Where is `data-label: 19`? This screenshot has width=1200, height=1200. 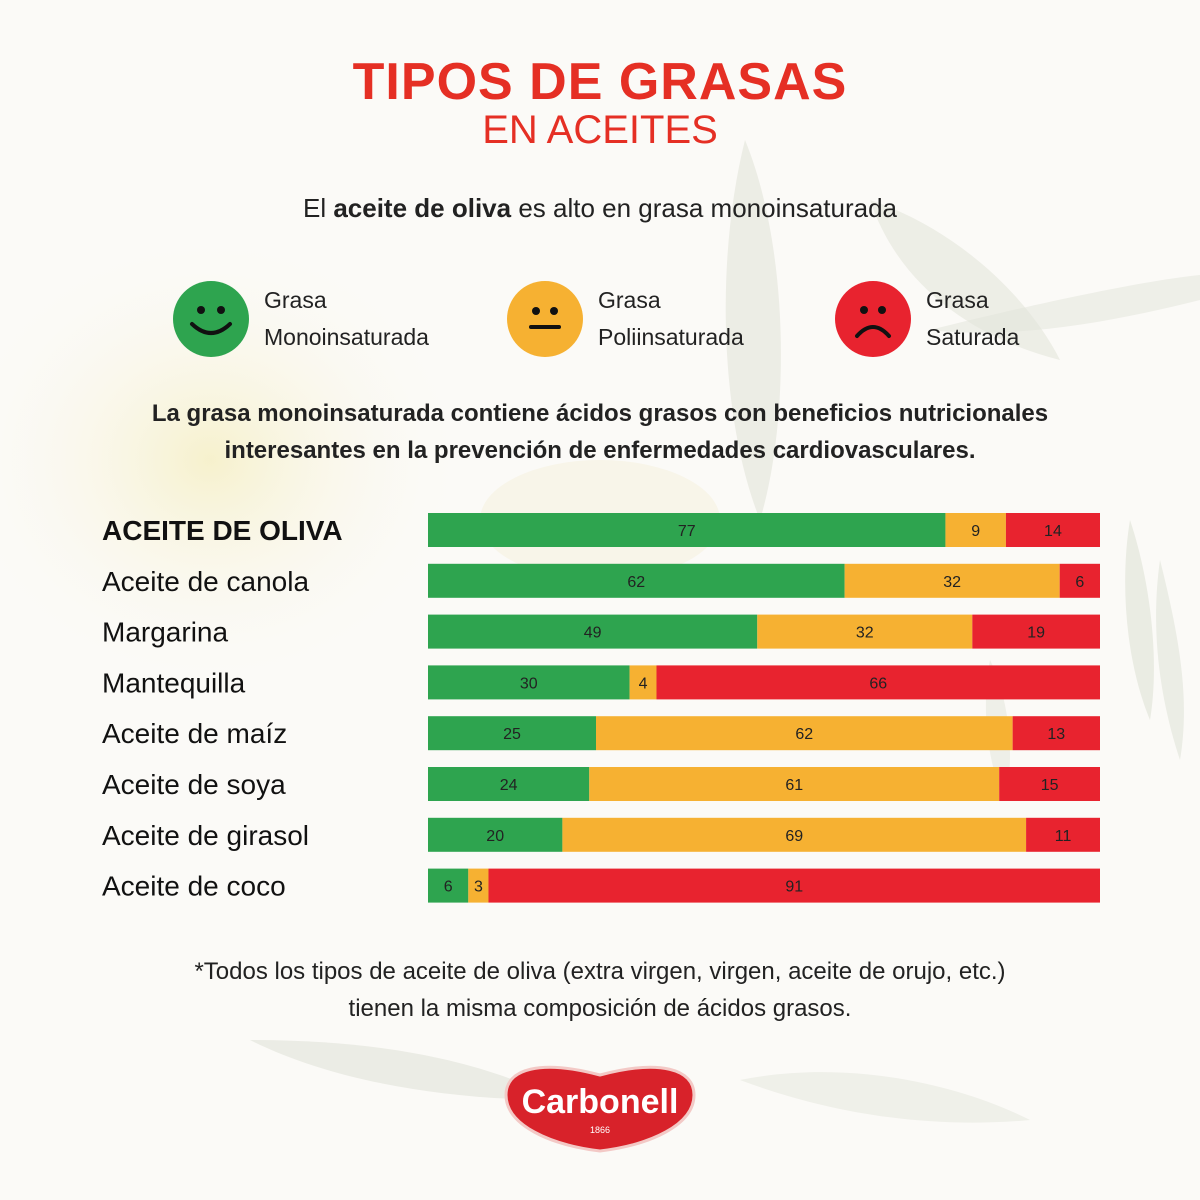 data-label: 19 is located at coordinates (1036, 633).